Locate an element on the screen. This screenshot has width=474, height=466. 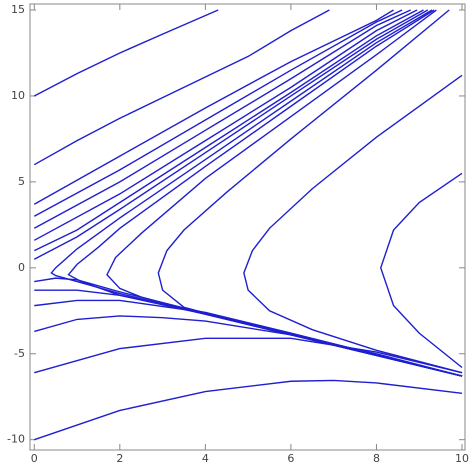
y-tick-label: 0 is located at coordinates (21, 267).